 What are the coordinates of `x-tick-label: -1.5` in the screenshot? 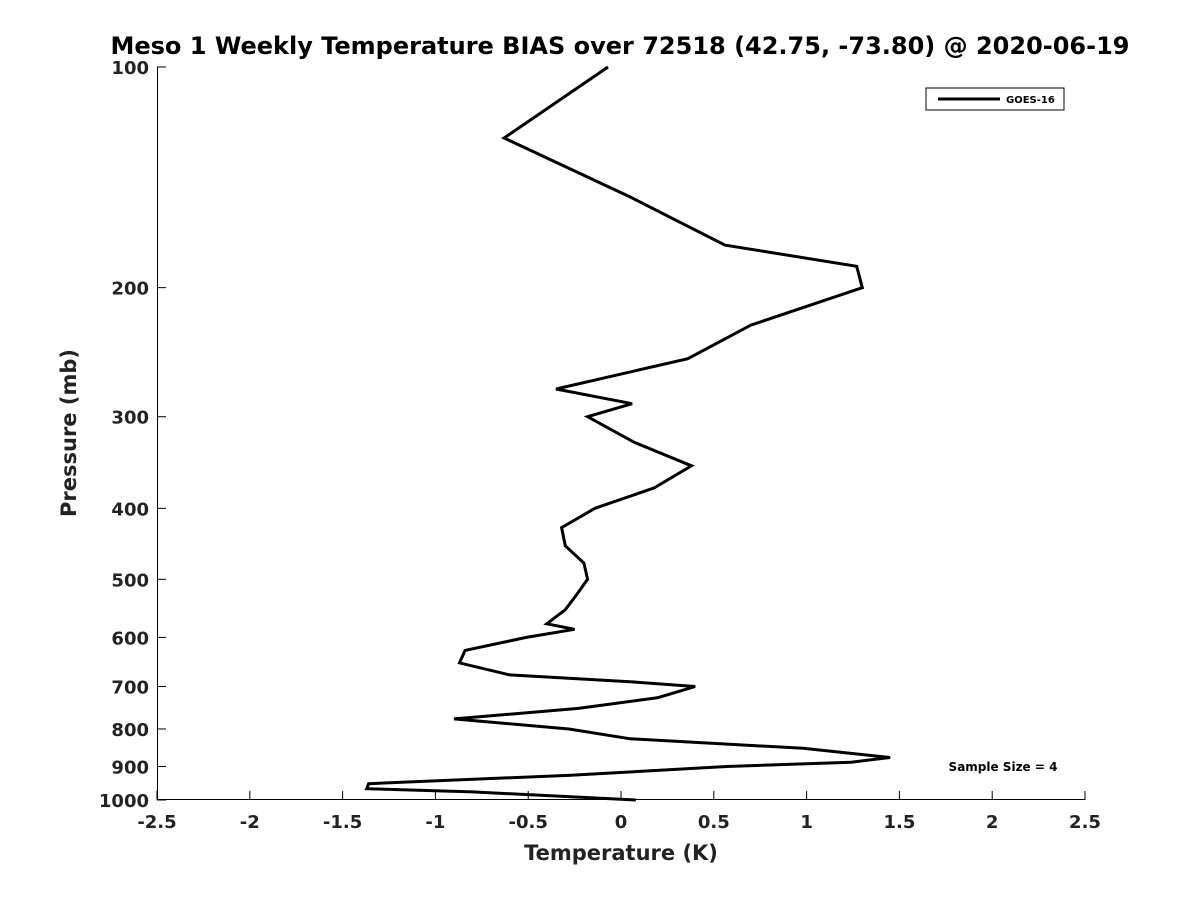 It's located at (342, 822).